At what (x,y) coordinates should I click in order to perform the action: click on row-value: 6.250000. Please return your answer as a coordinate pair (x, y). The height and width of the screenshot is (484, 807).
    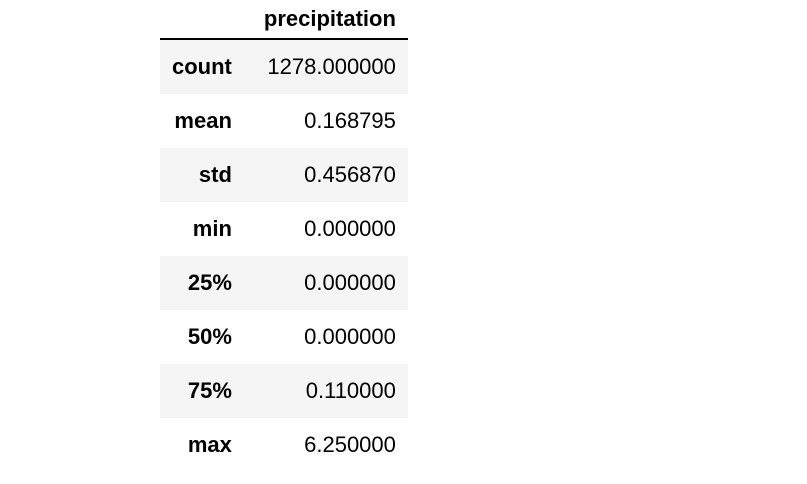
    Looking at the image, I should click on (350, 444).